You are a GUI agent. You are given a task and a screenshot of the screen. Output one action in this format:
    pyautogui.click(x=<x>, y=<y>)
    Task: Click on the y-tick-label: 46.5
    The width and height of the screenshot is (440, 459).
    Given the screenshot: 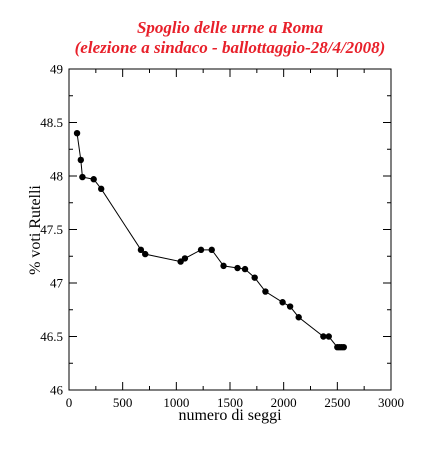 What is the action you would take?
    pyautogui.click(x=51, y=336)
    